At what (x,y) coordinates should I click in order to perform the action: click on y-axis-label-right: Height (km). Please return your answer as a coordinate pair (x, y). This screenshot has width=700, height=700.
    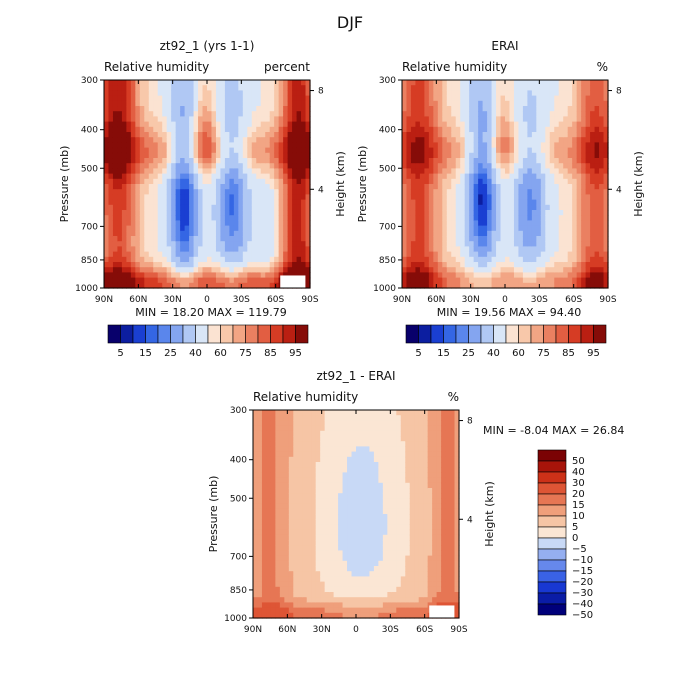
    Looking at the image, I should click on (638, 184).